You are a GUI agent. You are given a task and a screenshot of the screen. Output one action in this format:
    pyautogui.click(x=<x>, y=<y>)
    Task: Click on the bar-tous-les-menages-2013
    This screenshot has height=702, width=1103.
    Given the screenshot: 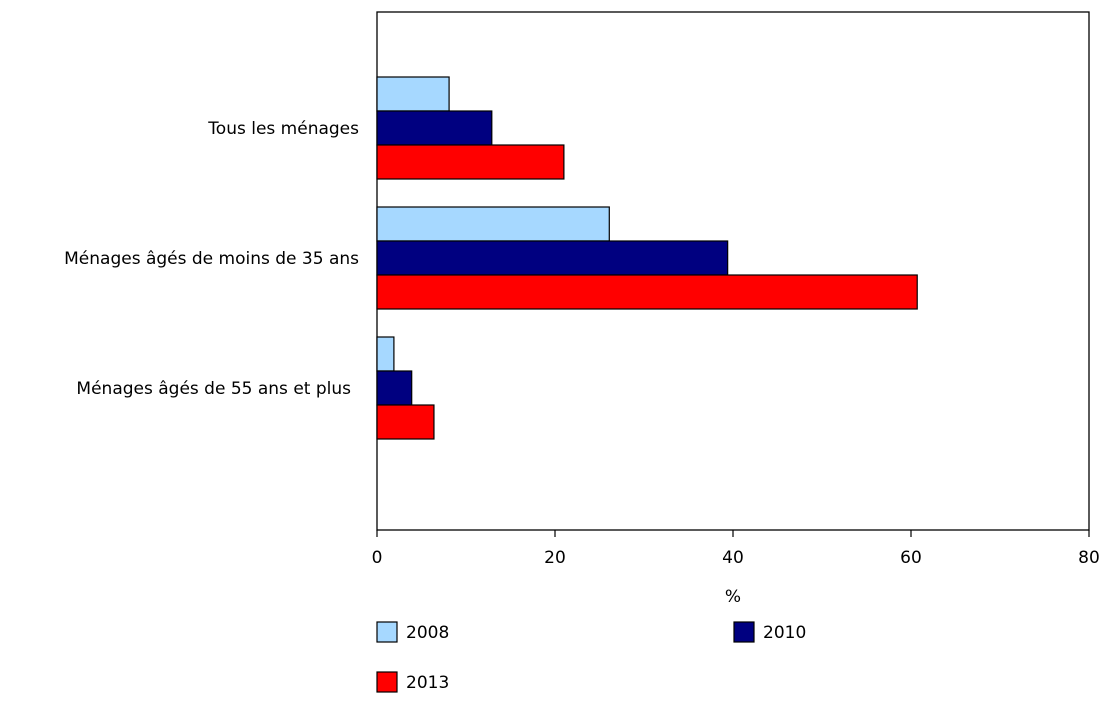 What is the action you would take?
    pyautogui.click(x=470, y=162)
    